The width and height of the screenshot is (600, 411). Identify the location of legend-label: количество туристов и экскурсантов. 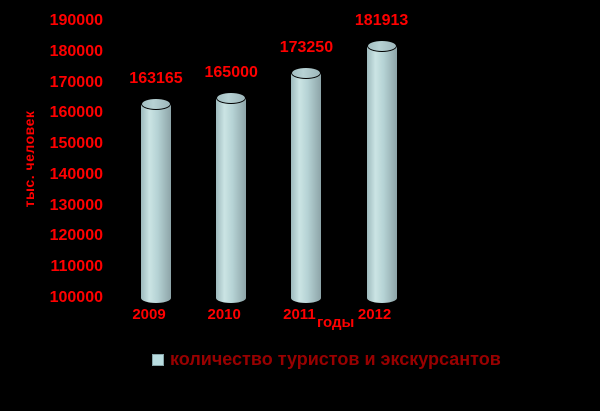
(335, 359).